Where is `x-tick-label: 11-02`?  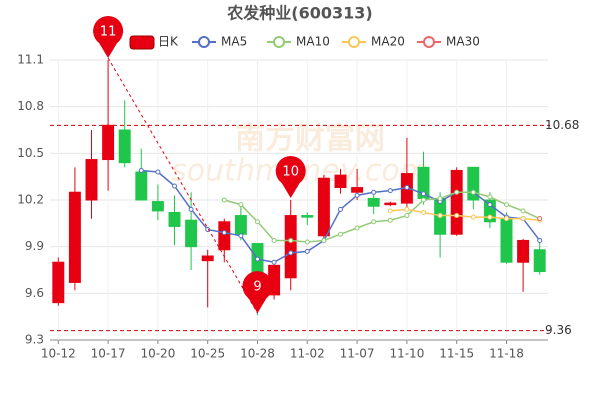 x-tick-label: 11-02 is located at coordinates (307, 354).